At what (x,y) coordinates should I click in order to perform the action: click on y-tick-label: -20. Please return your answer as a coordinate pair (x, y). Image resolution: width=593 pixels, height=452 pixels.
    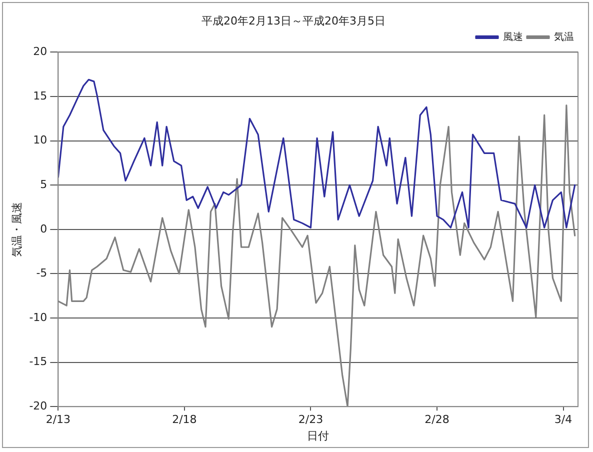
    Looking at the image, I should click on (38, 405).